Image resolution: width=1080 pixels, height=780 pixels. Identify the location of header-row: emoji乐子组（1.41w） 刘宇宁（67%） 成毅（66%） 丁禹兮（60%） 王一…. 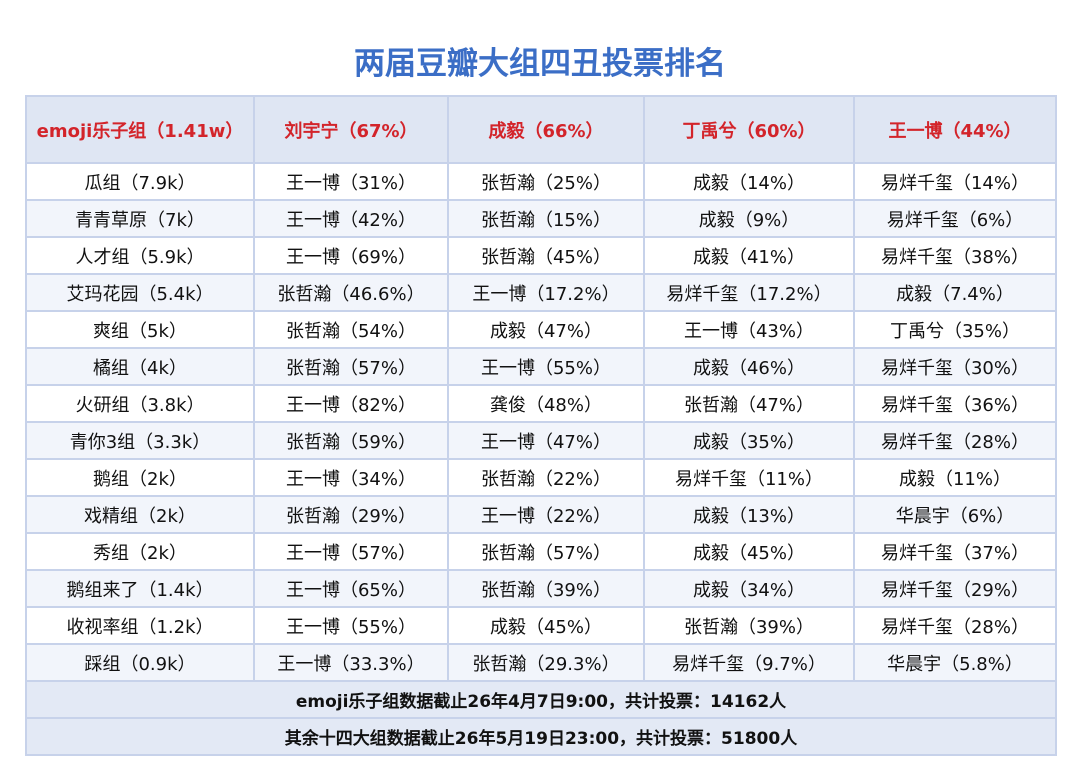
(541, 129).